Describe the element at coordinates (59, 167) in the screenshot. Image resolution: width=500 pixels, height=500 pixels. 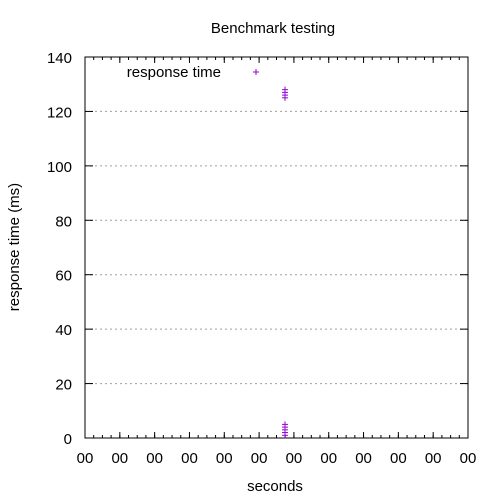
I see `y-tick-label: 100` at that location.